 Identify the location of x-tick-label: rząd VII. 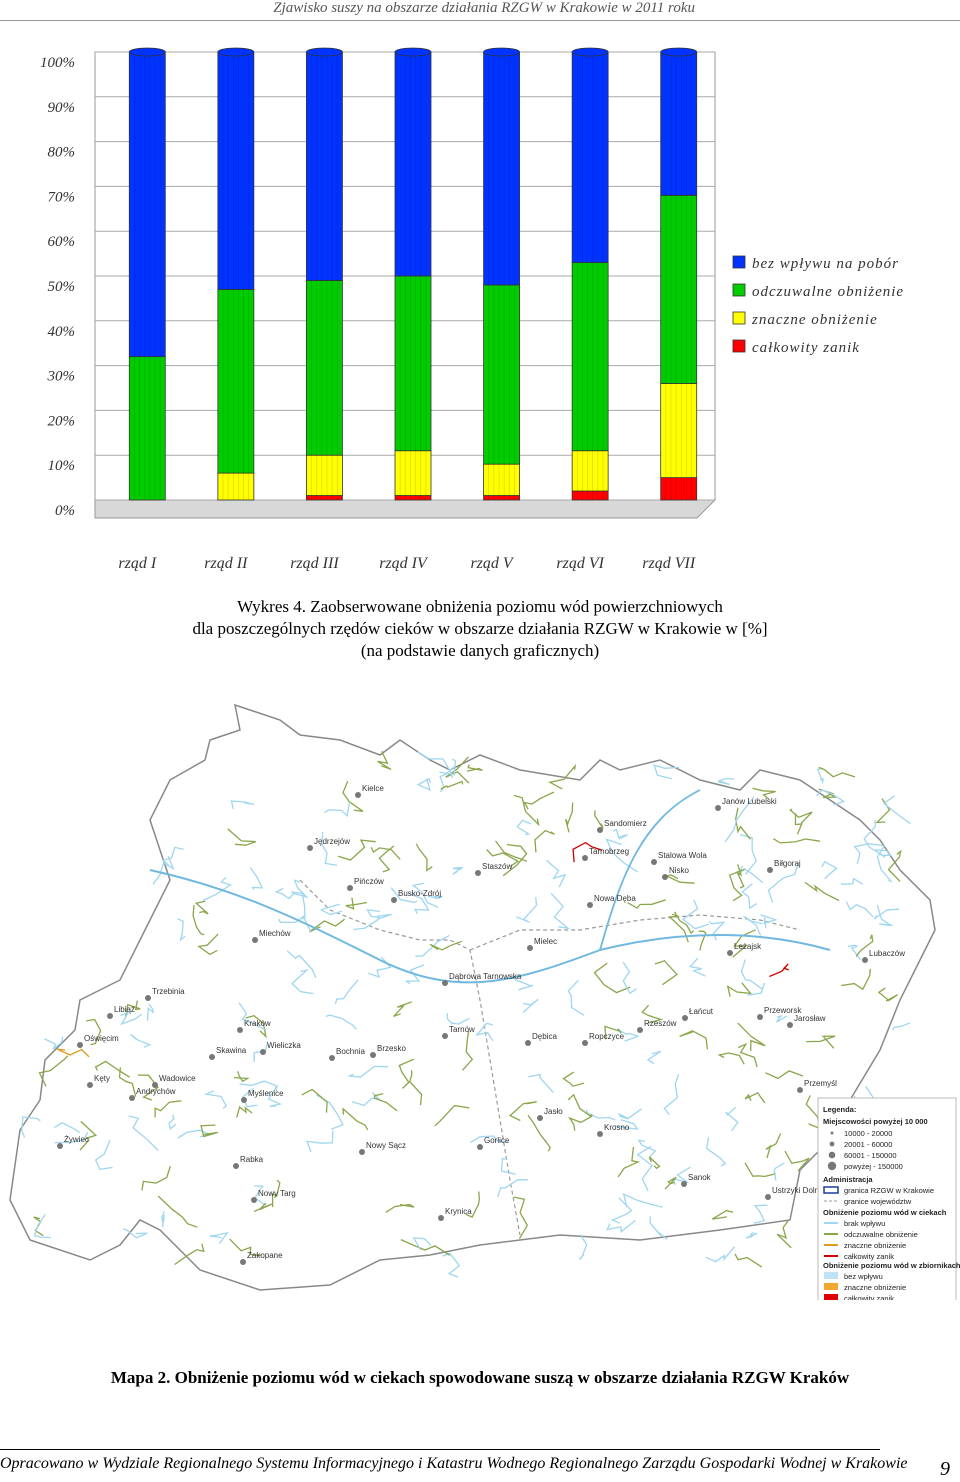
(669, 563).